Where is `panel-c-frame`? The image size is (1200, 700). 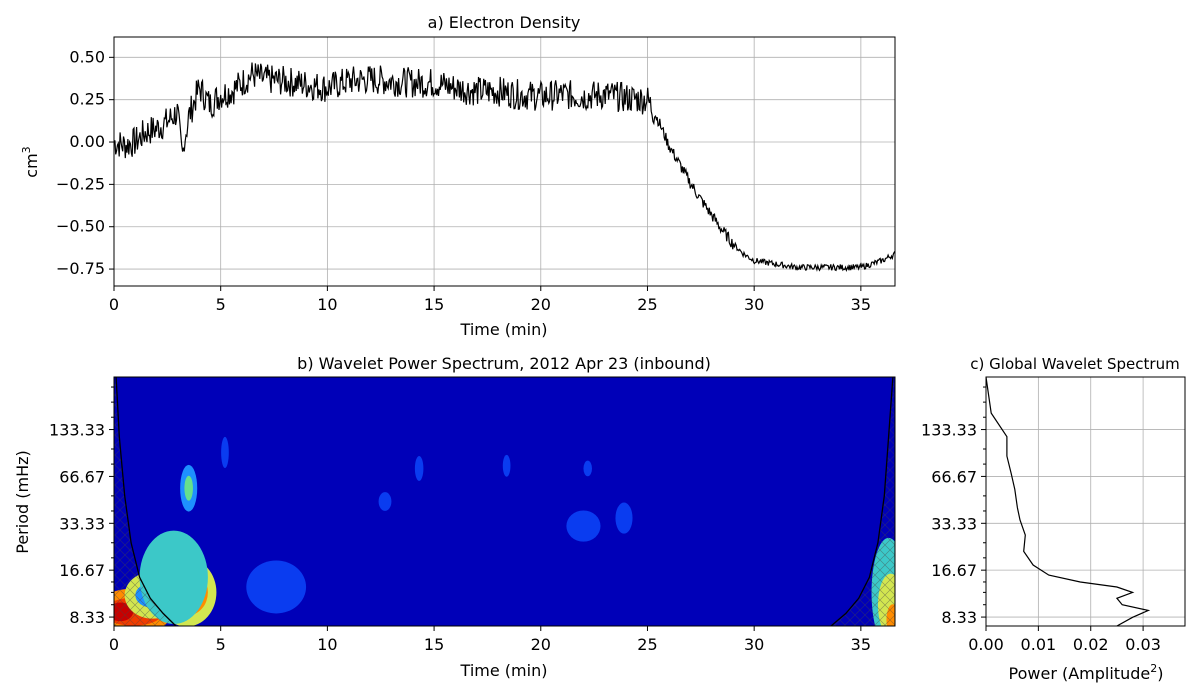 panel-c-frame is located at coordinates (1085, 501).